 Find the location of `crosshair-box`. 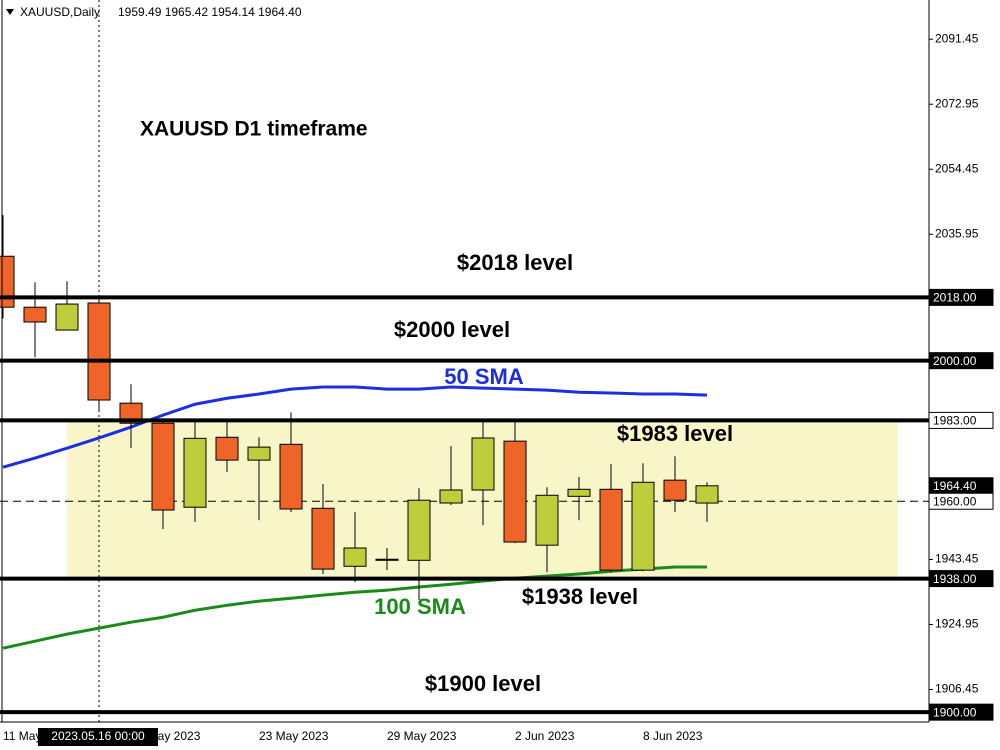

crosshair-box is located at coordinates (98, 737).